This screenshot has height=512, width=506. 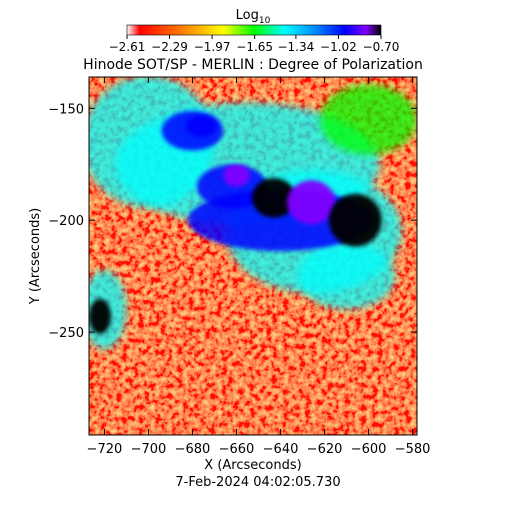 What do you see at coordinates (325, 449) in the screenshot?
I see `x-tick-label: −620` at bounding box center [325, 449].